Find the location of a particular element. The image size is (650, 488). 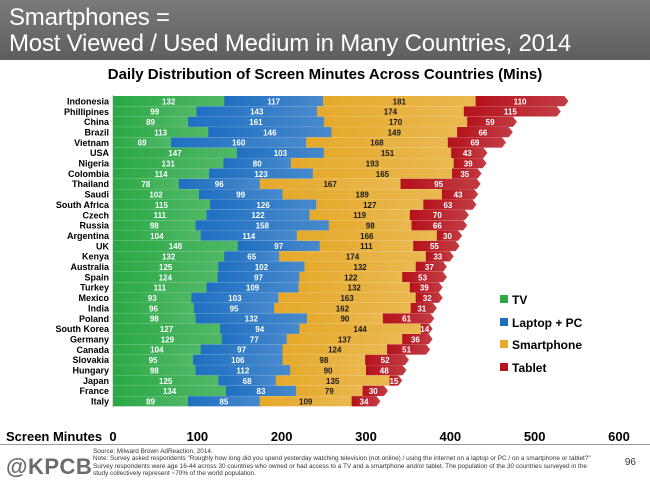

data-label-tablet-south-africa: 63 is located at coordinates (447, 205).